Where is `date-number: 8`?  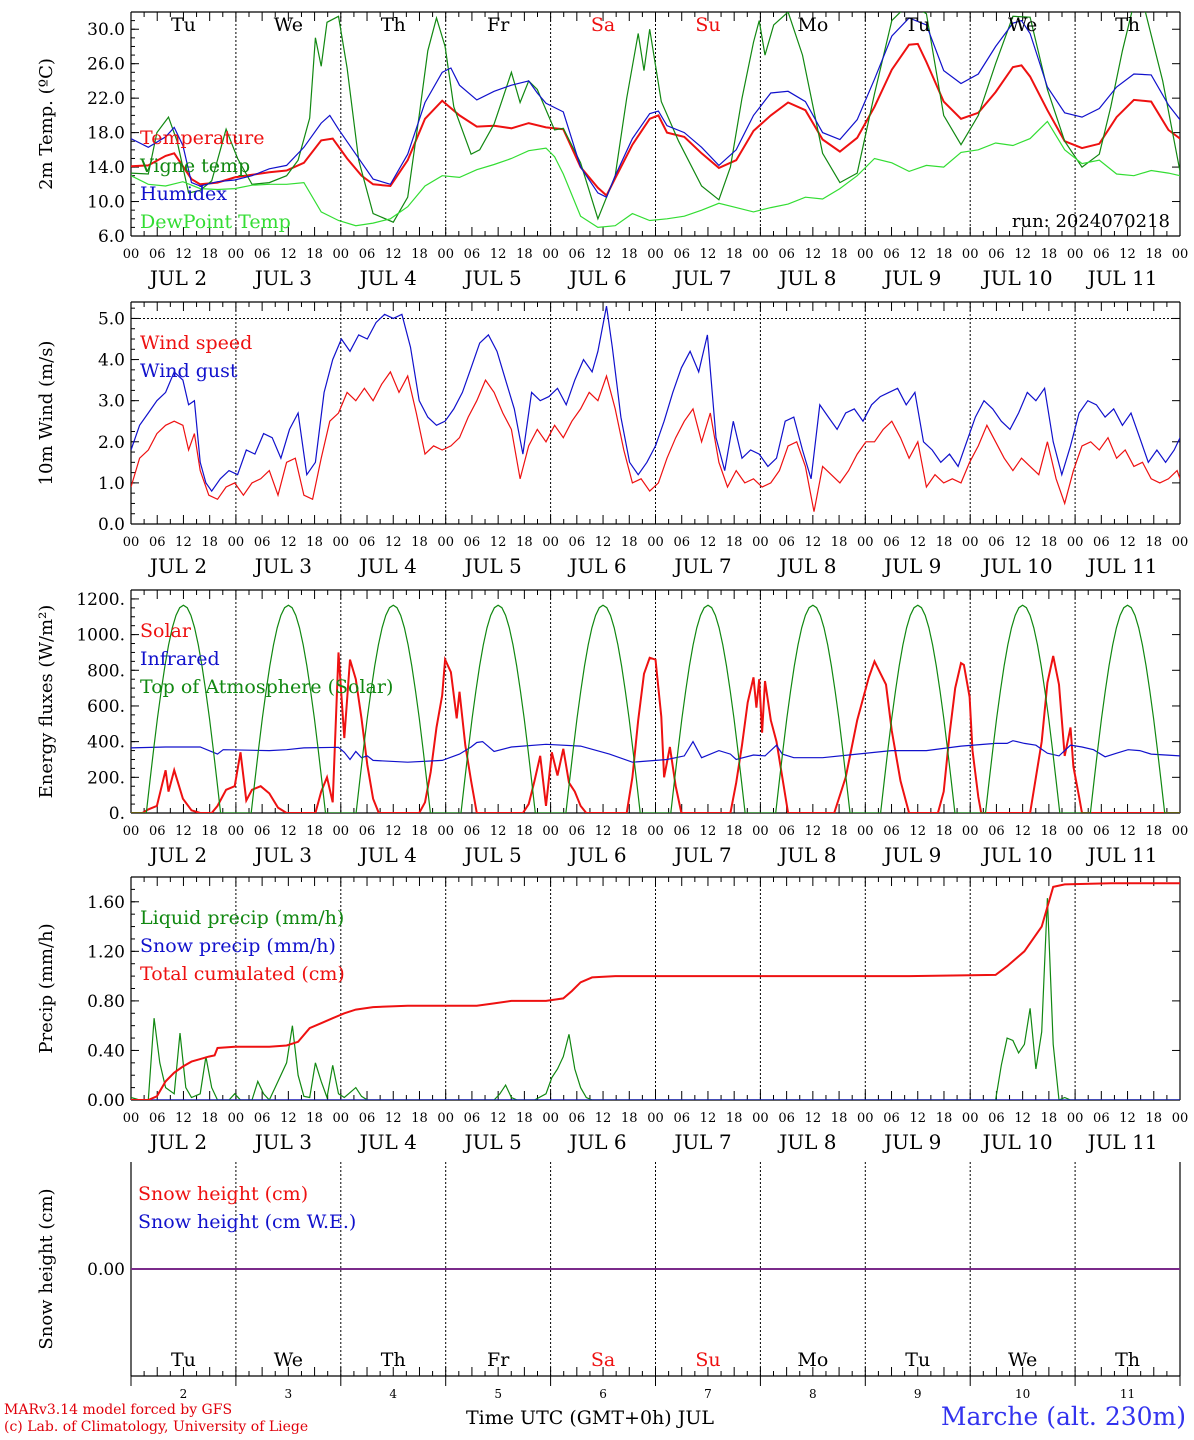 date-number: 8 is located at coordinates (813, 1394).